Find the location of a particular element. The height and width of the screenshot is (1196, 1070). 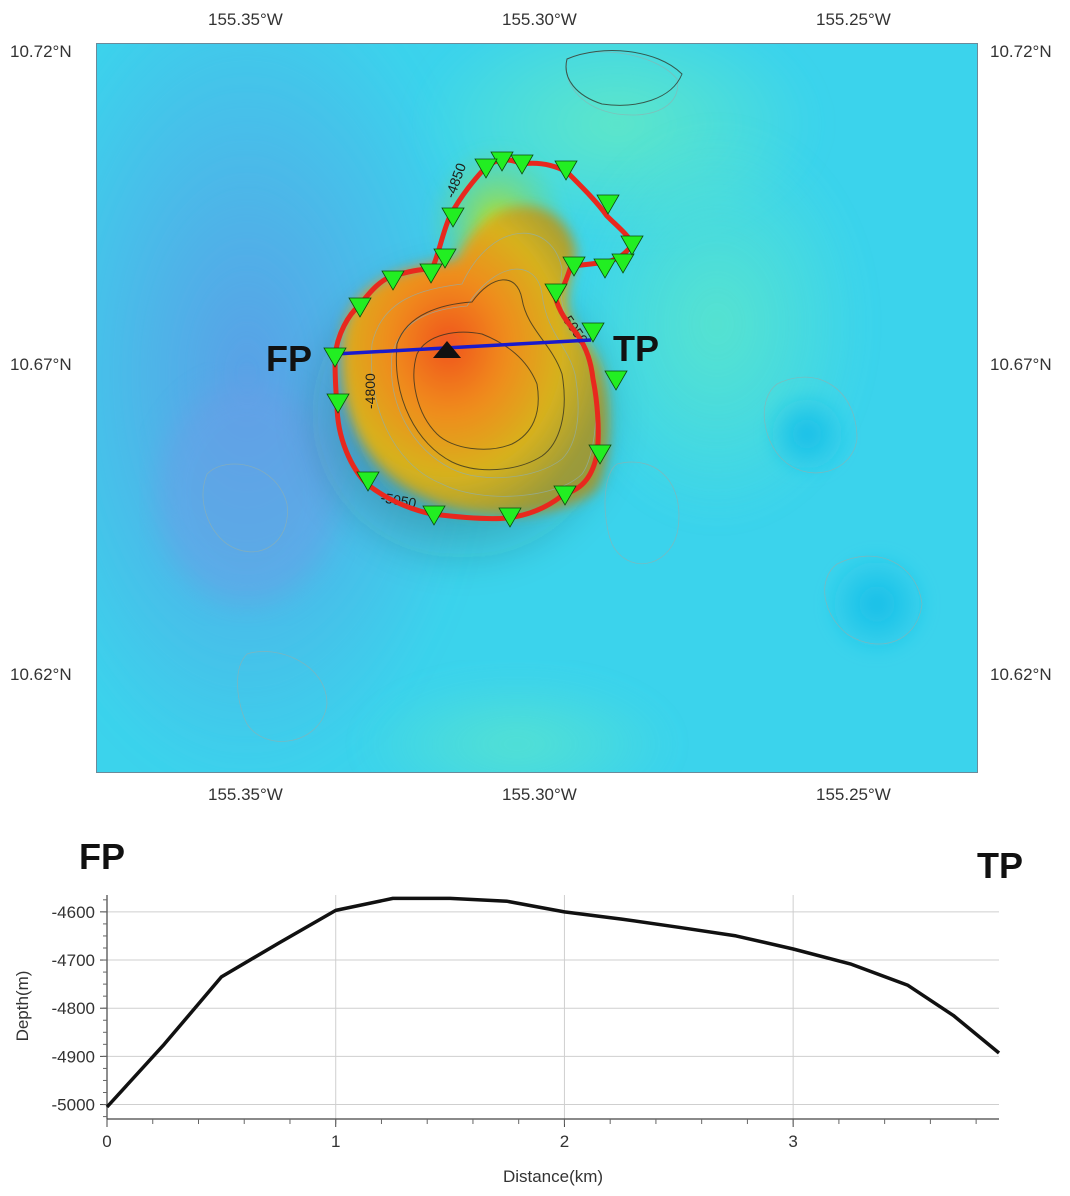

profile-fp-label: FP is located at coordinates (102, 856).